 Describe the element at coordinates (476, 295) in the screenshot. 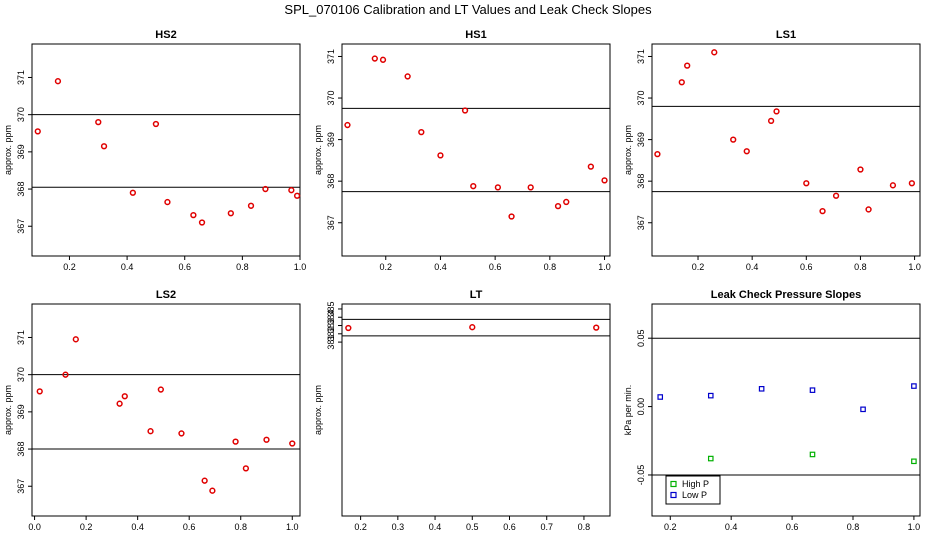

I see `panel-title: LT` at that location.